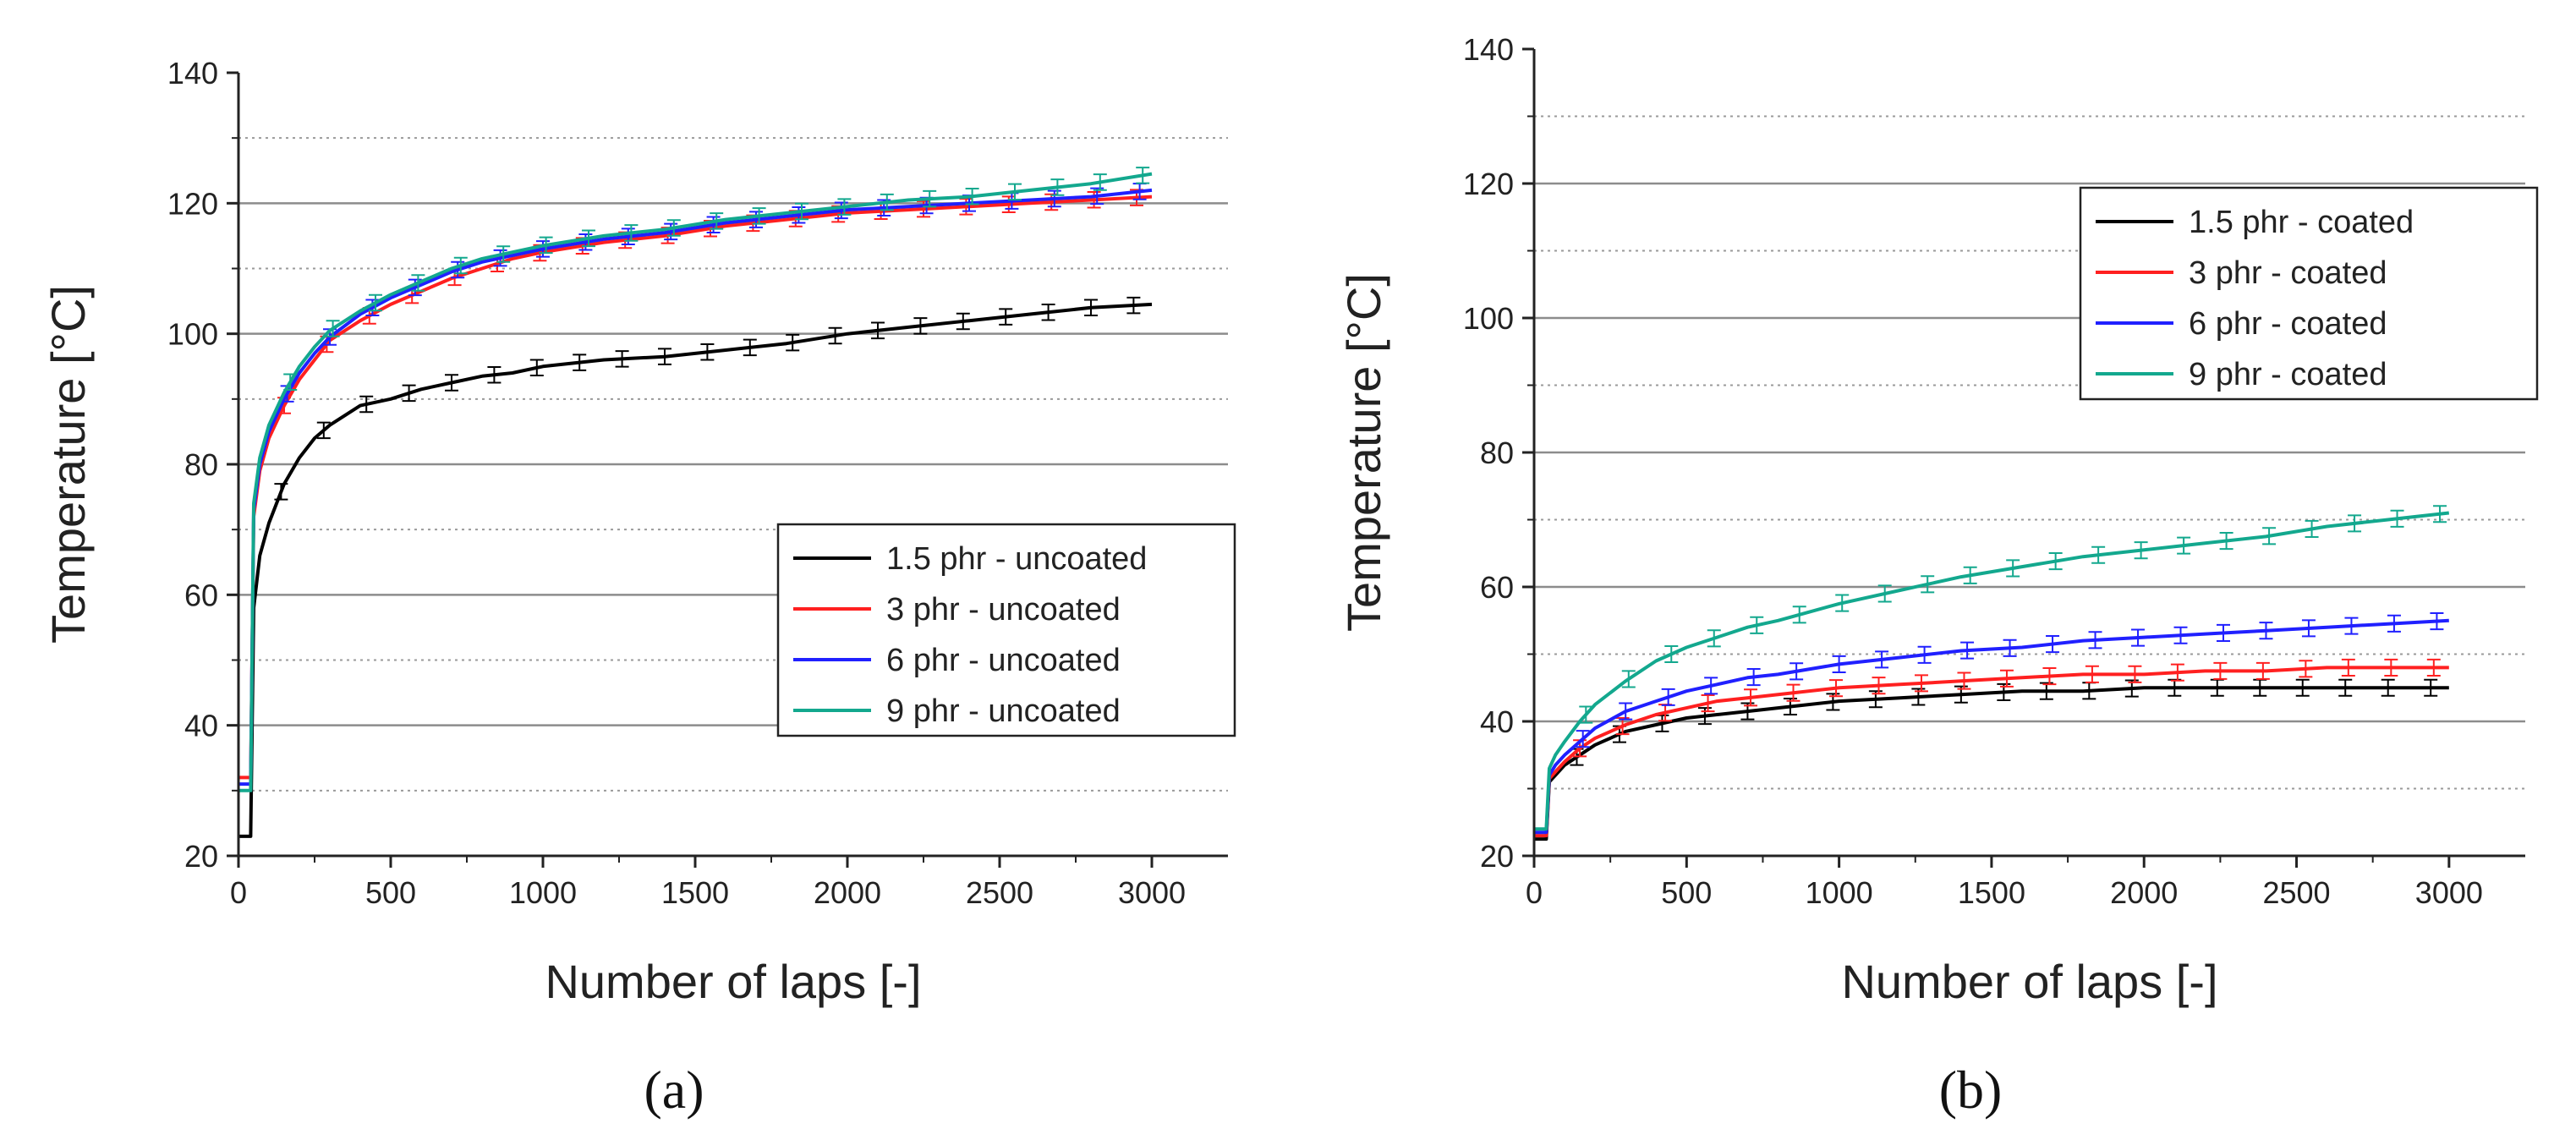 This screenshot has width=2576, height=1140. Describe the element at coordinates (2135, 674) in the screenshot. I see `p1-error-bar-1-1970` at that location.